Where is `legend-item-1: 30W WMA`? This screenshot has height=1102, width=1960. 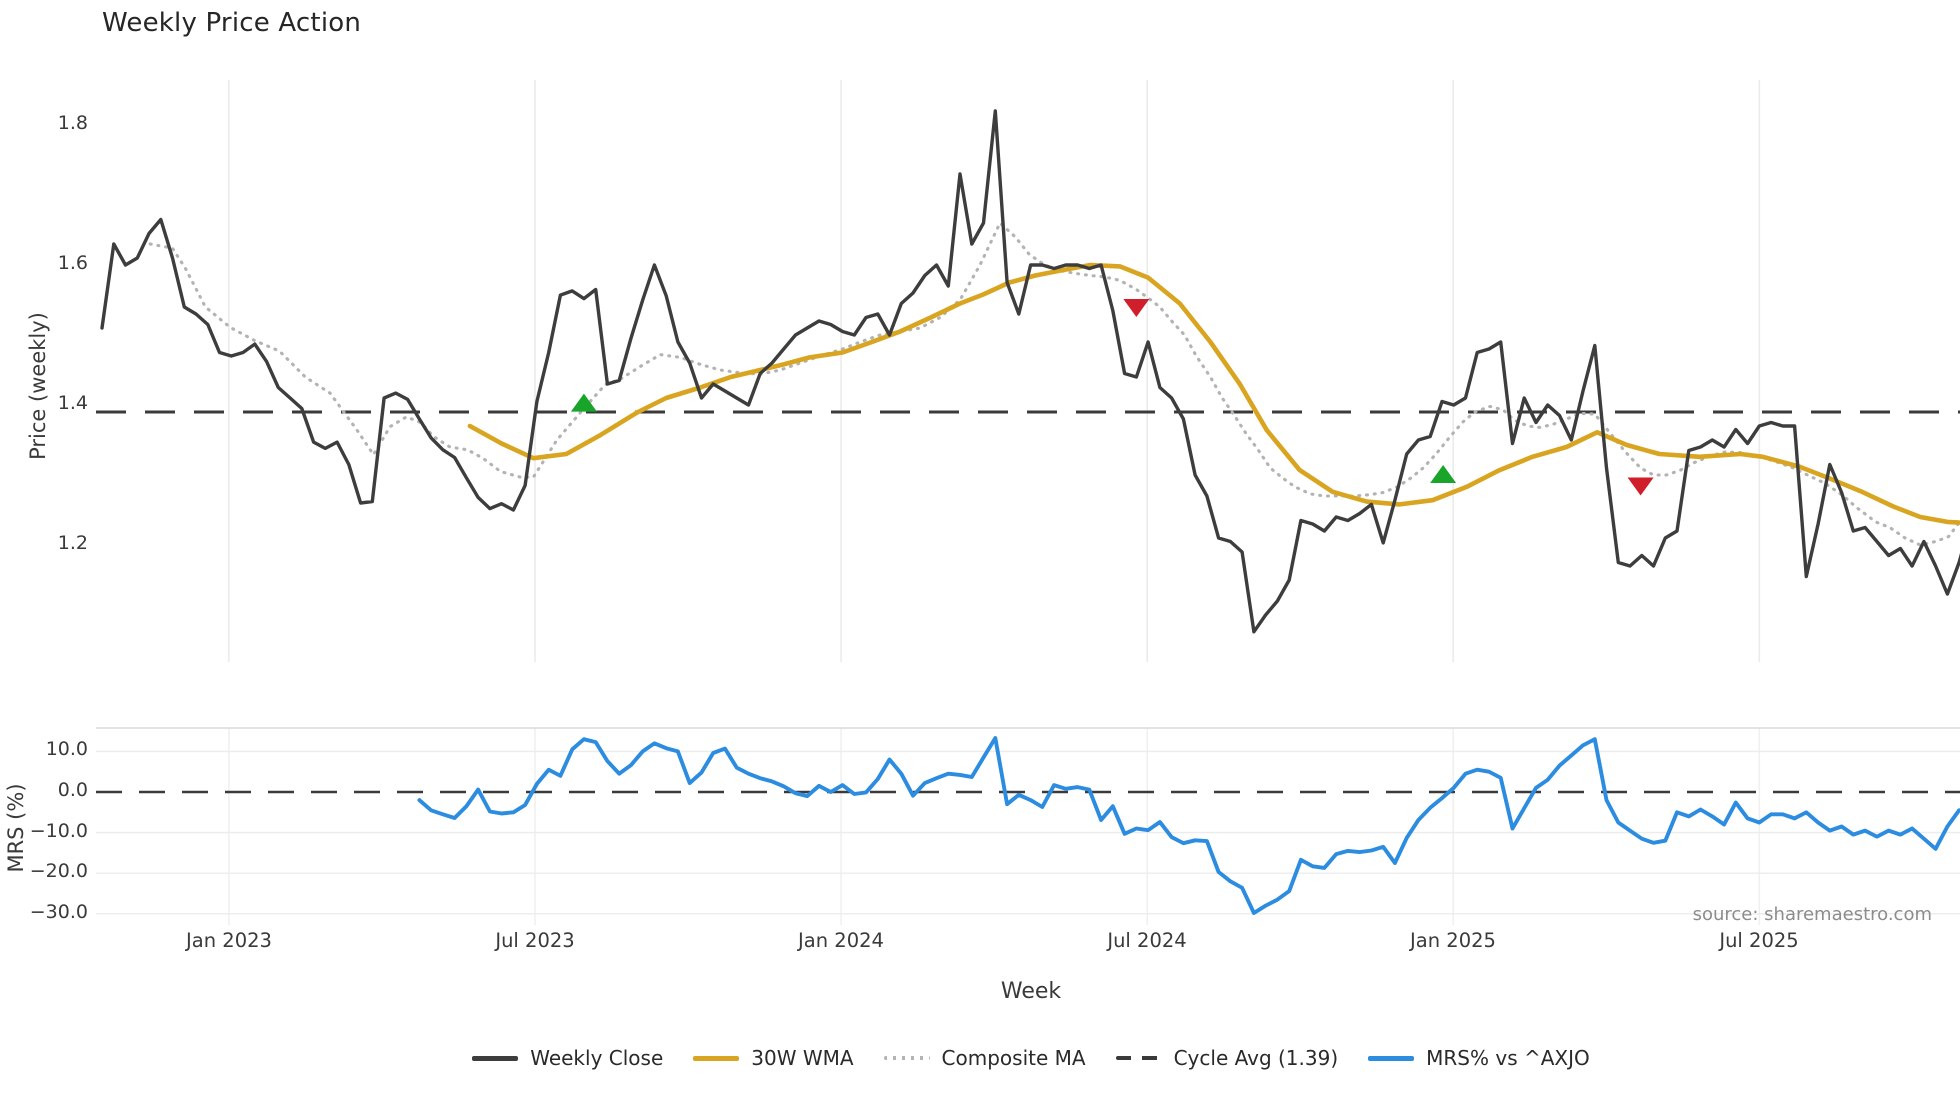 legend-item-1: 30W WMA is located at coordinates (773, 1058).